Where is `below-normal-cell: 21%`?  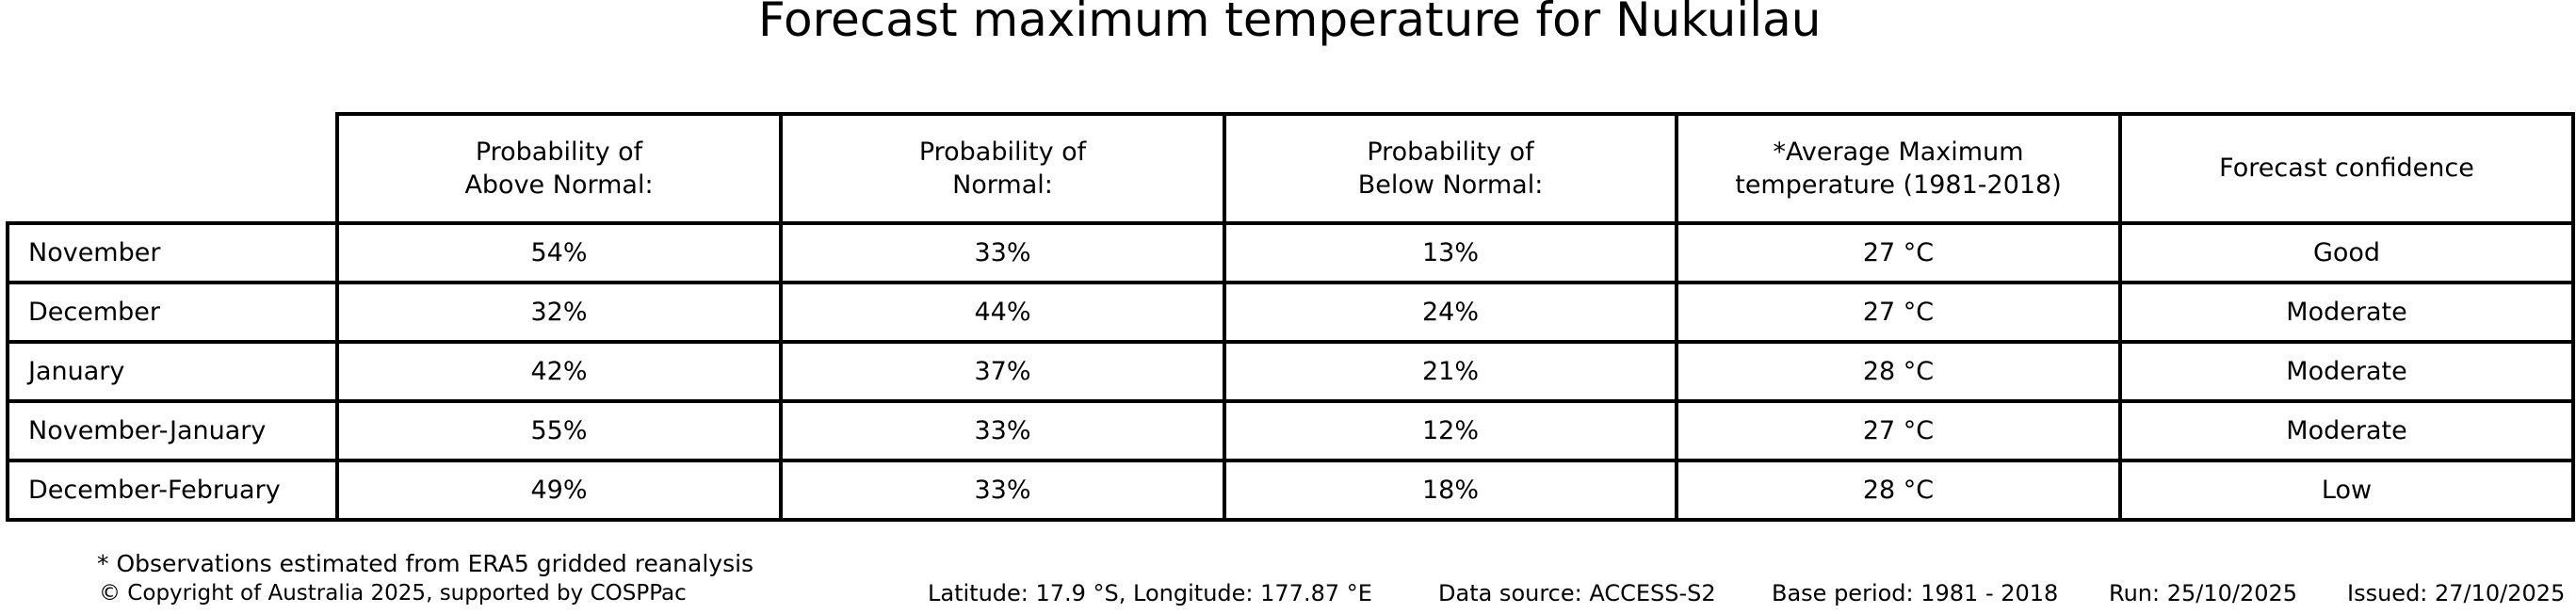 below-normal-cell: 21% is located at coordinates (1450, 371).